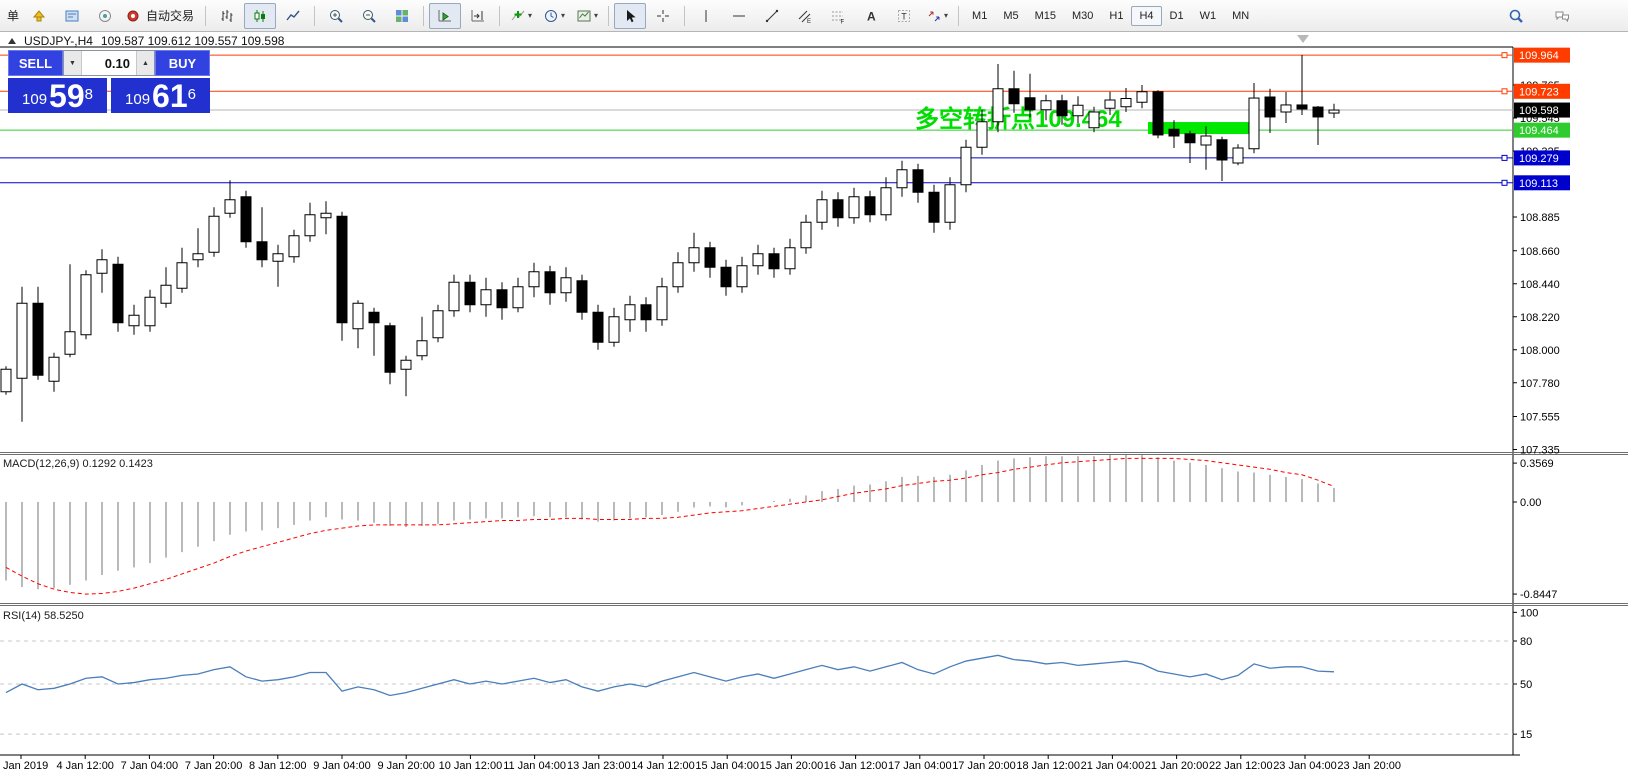 Image resolution: width=1628 pixels, height=777 pixels. What do you see at coordinates (73, 63) in the screenshot?
I see `volume-decrease-button: ▼` at bounding box center [73, 63].